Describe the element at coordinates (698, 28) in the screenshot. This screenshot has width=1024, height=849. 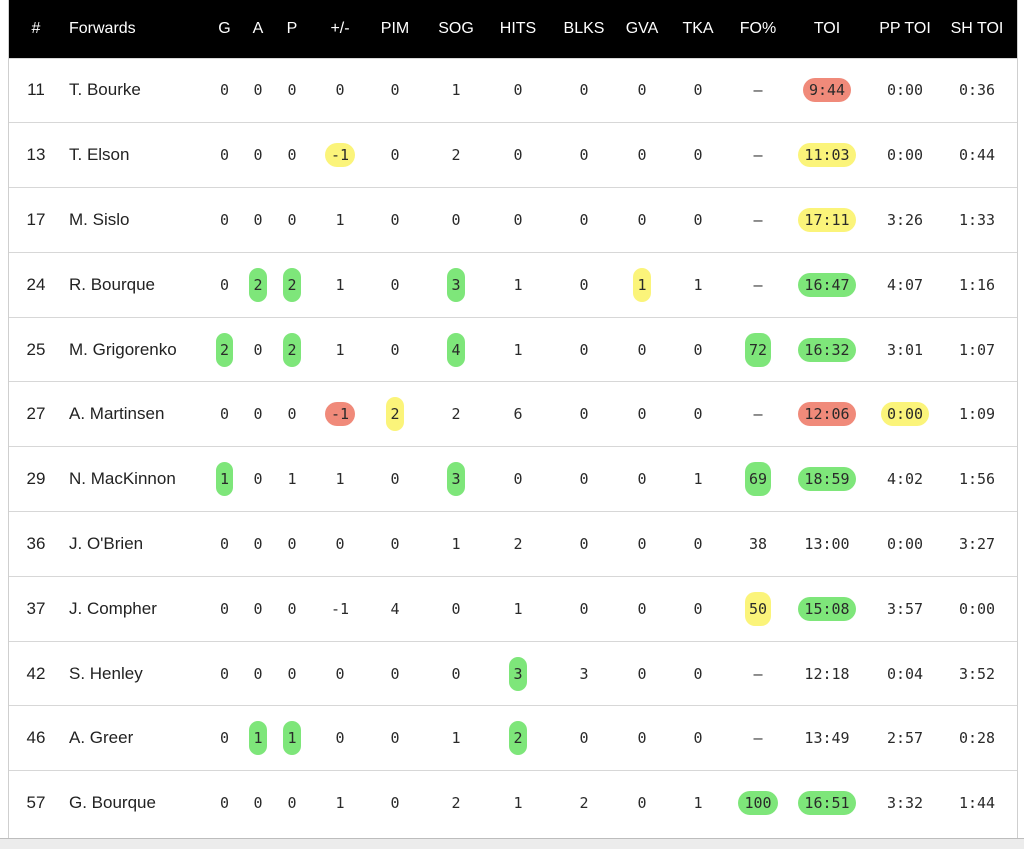
I see `column-header: TKA` at that location.